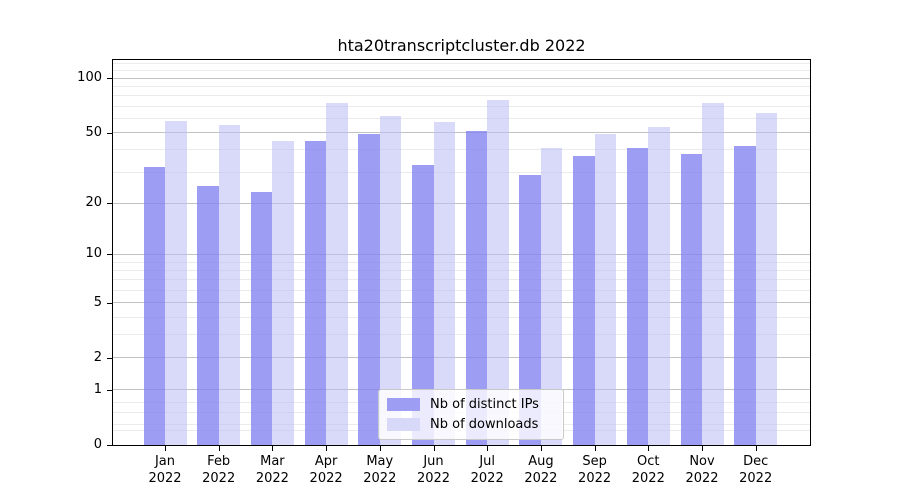 Image resolution: width=900 pixels, height=500 pixels. What do you see at coordinates (403, 404) in the screenshot?
I see `legend-swatch-distinct-ips` at bounding box center [403, 404].